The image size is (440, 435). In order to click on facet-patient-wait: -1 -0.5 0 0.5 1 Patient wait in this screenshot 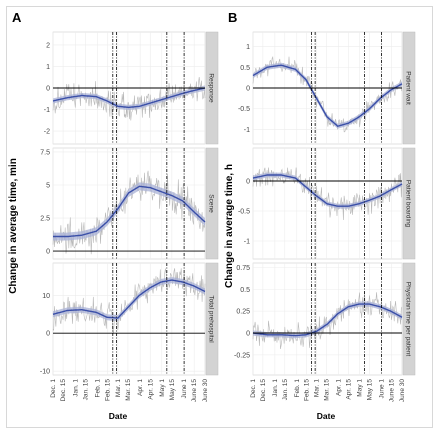, I will do `click(327, 88)`.